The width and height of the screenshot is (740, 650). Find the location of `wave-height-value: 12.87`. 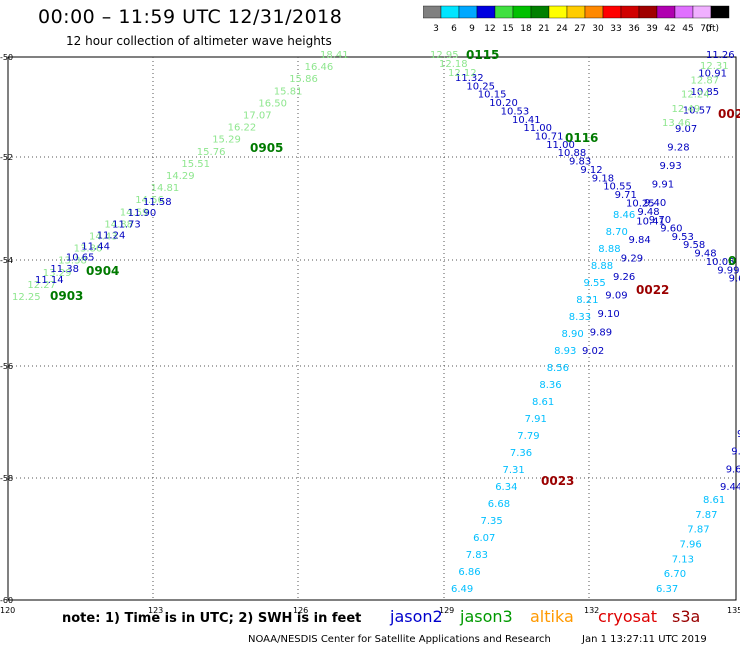

wave-height-value: 12.87 is located at coordinates (705, 80).